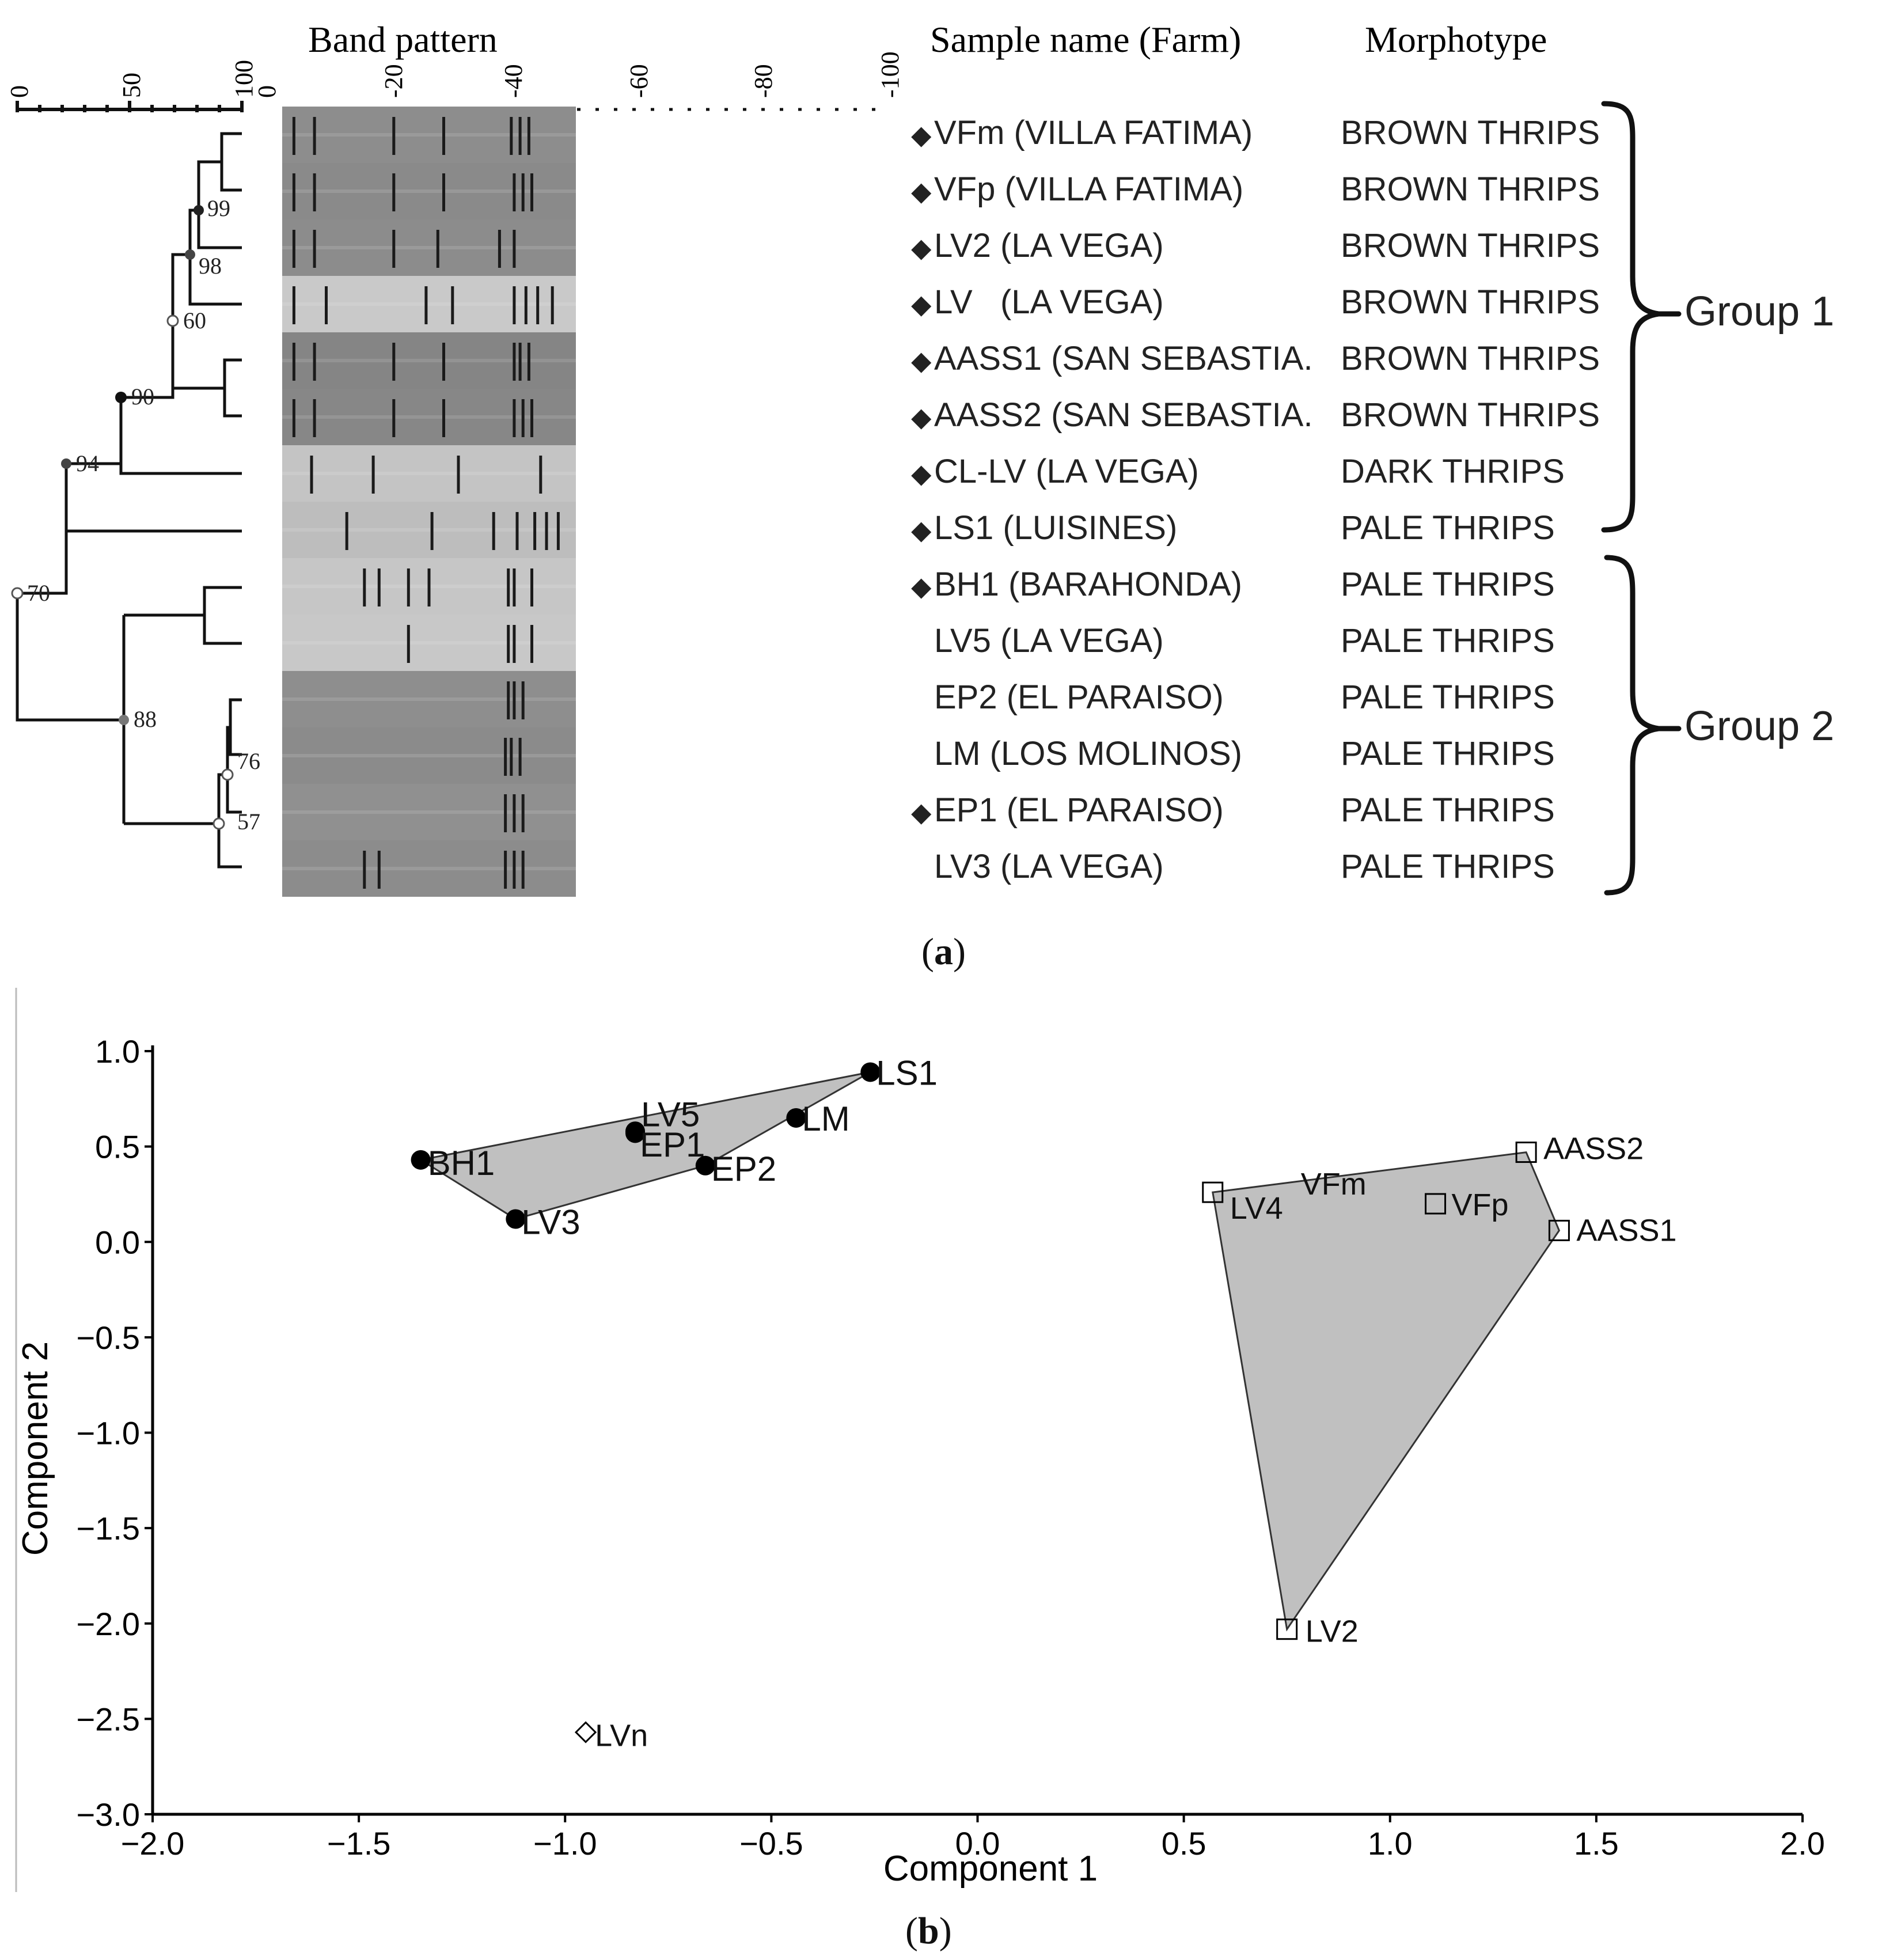  What do you see at coordinates (1049, 866) in the screenshot?
I see `row-sample-name: LV3 (LA VEGA)` at bounding box center [1049, 866].